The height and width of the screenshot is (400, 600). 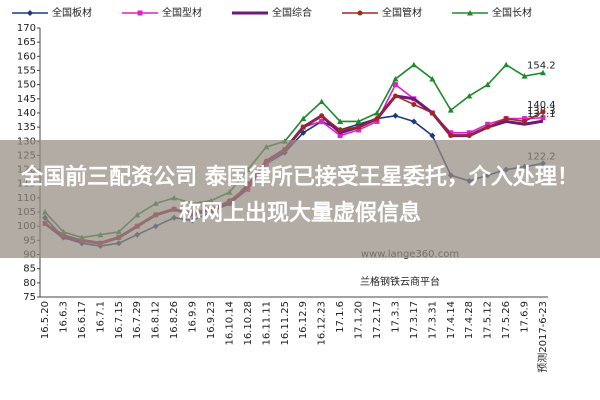 I want to click on y-tick-label: 165, so click(x=26, y=42).